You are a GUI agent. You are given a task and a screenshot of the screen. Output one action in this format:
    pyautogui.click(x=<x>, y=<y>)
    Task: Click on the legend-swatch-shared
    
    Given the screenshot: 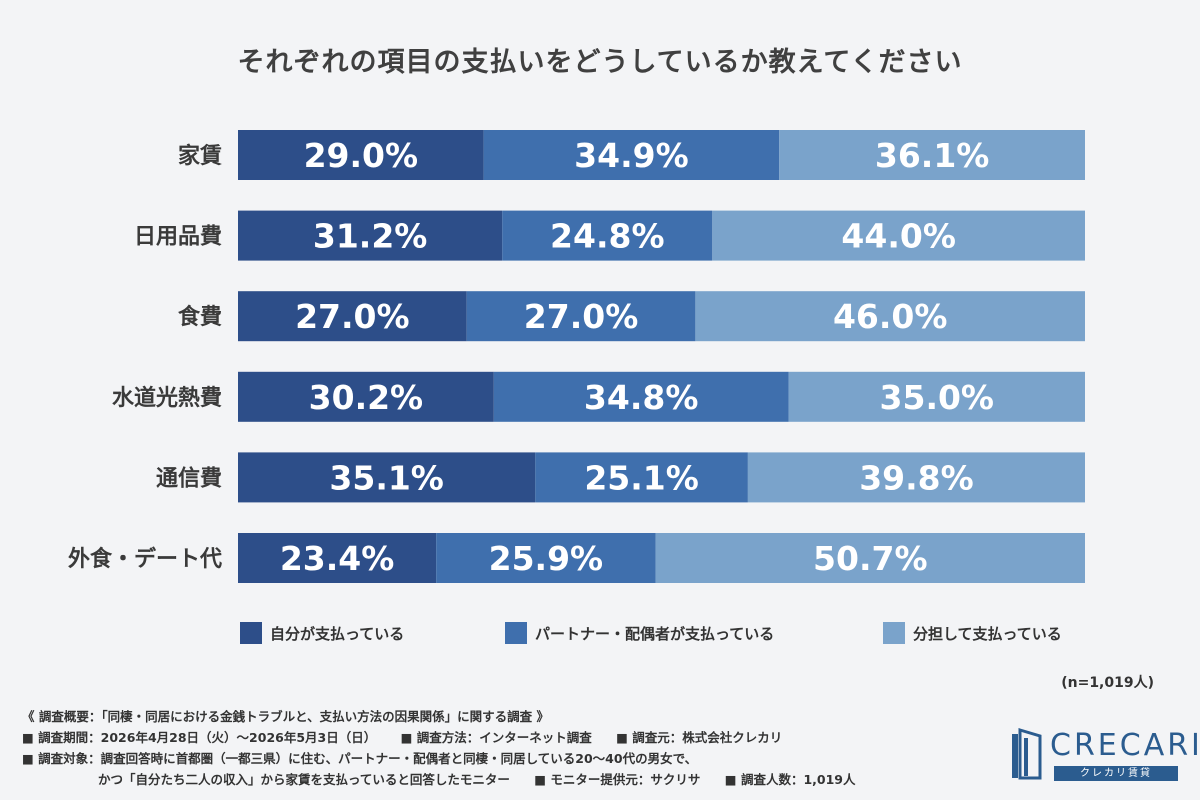 What is the action you would take?
    pyautogui.click(x=894, y=633)
    